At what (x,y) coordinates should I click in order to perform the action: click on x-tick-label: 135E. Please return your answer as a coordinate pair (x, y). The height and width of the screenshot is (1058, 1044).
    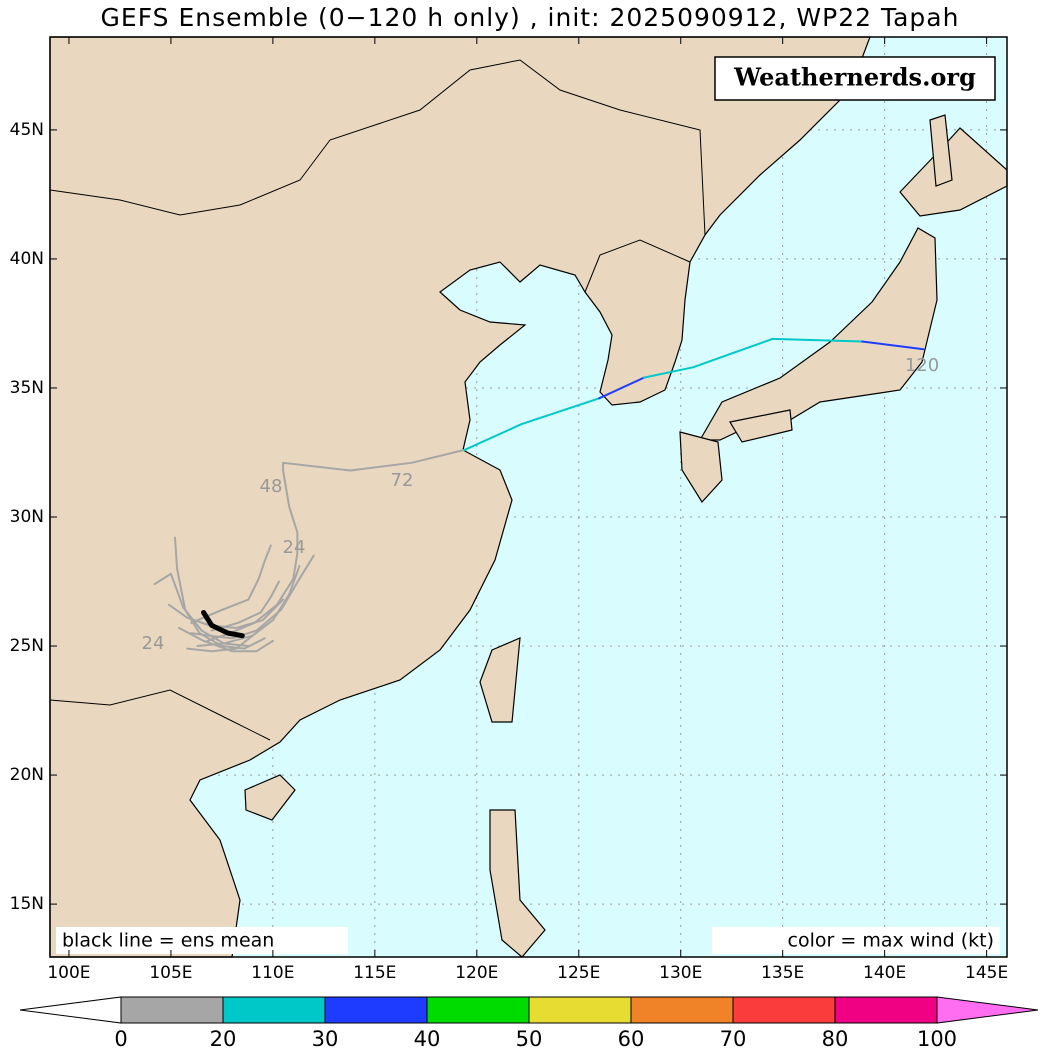
    Looking at the image, I should click on (782, 973).